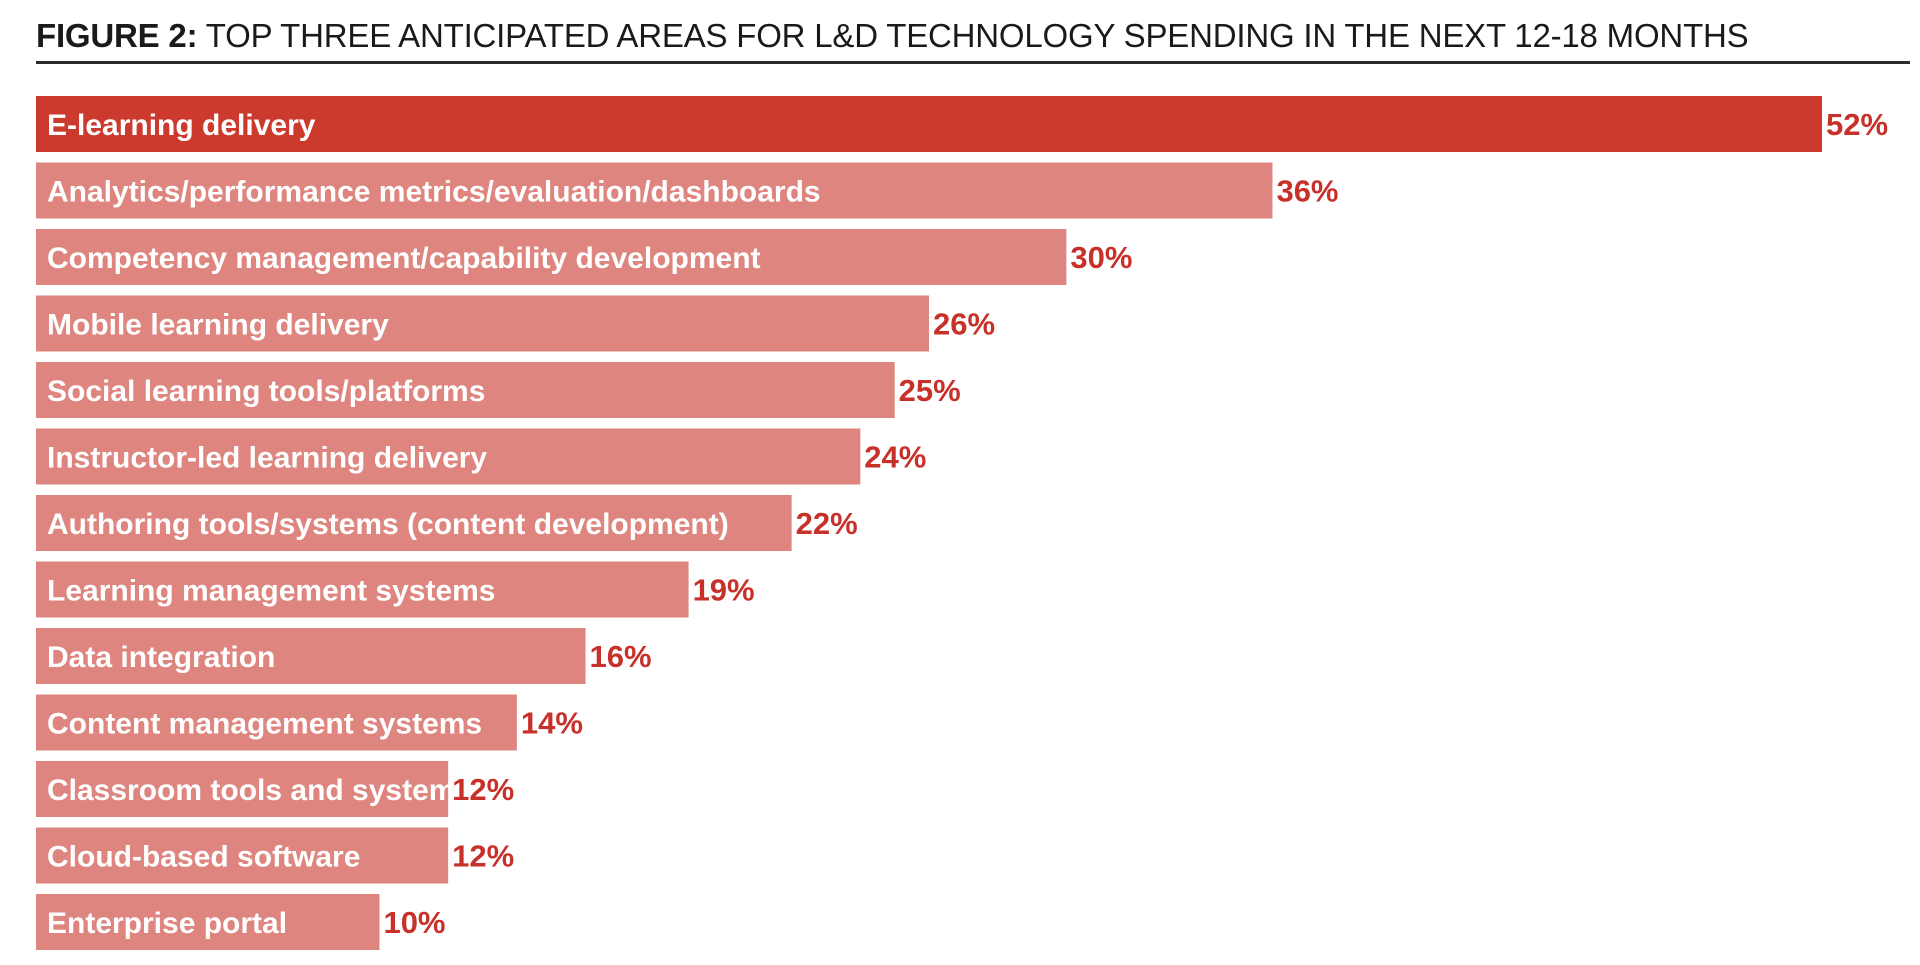  Describe the element at coordinates (930, 390) in the screenshot. I see `bar-value-label: 25%` at that location.